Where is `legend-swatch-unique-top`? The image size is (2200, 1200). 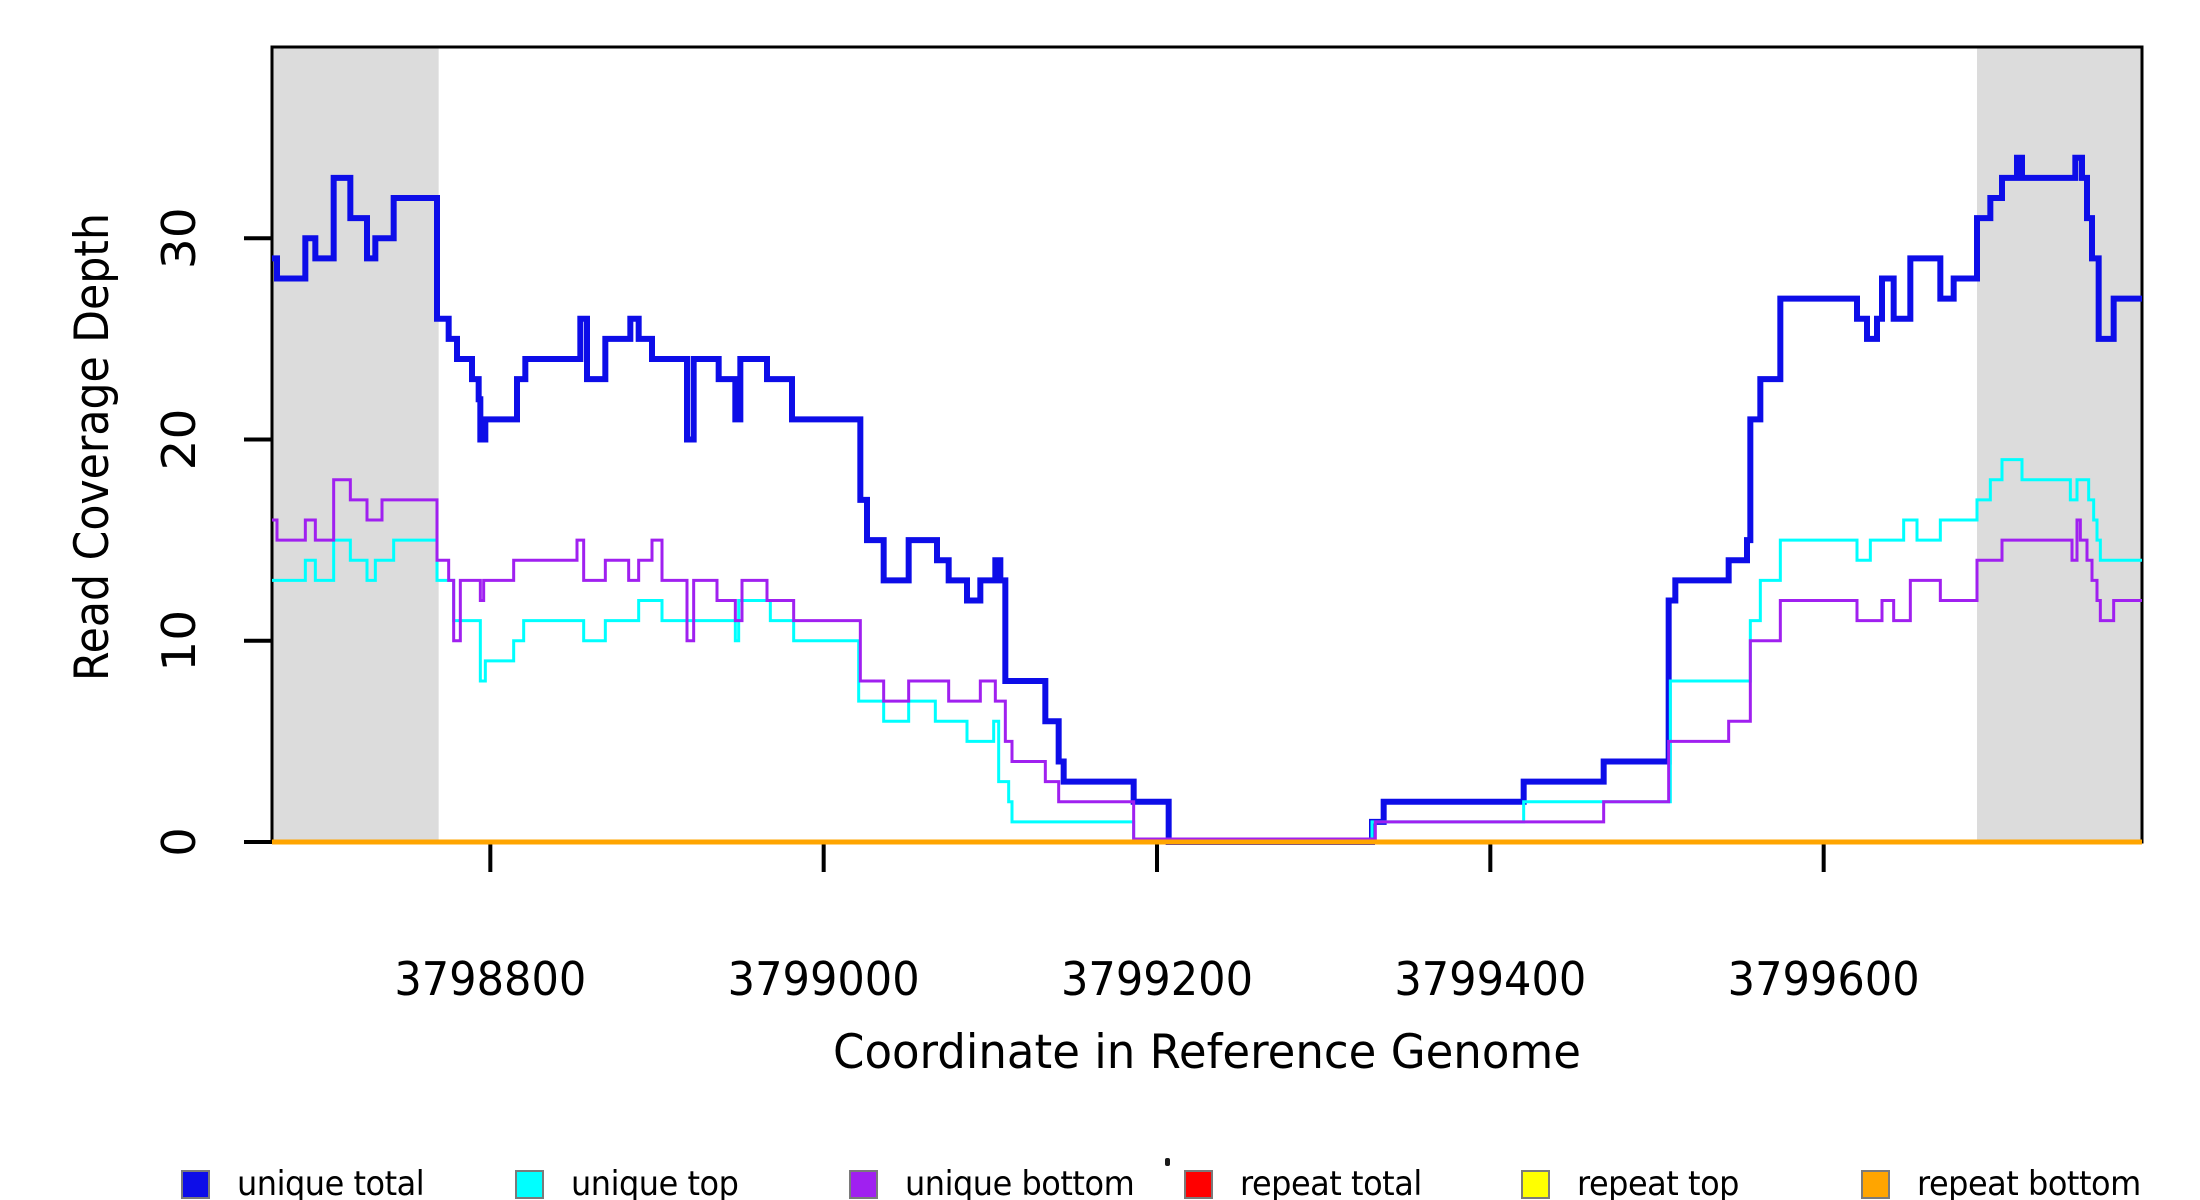
legend-swatch-unique-top is located at coordinates (529, 1184).